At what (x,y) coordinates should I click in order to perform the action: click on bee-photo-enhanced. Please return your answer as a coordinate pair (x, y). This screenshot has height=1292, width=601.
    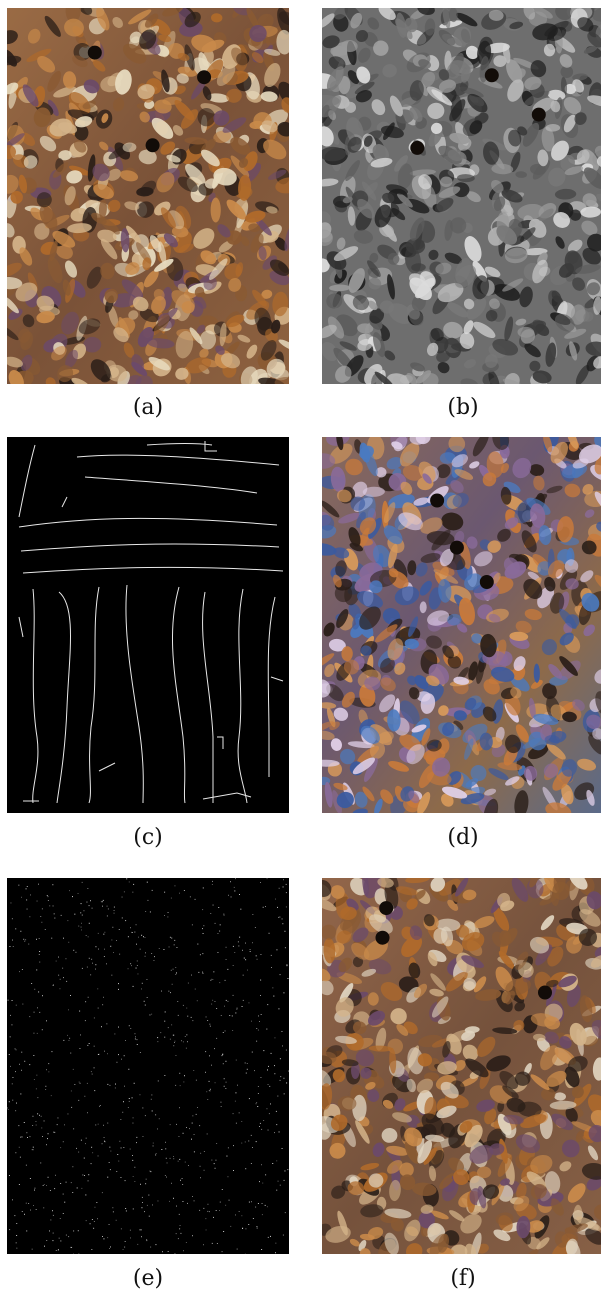
    Looking at the image, I should click on (461, 625).